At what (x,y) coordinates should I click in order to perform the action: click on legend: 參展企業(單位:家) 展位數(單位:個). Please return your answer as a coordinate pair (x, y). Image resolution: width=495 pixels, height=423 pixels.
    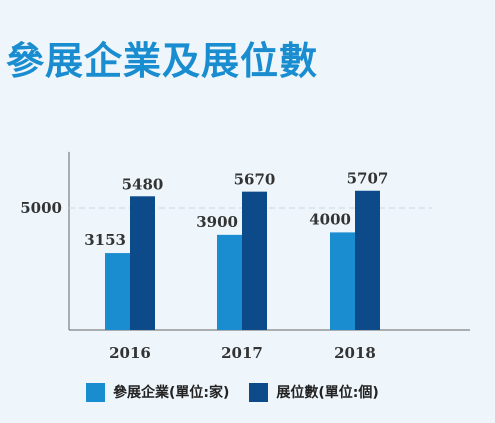
    Looking at the image, I should click on (286, 392).